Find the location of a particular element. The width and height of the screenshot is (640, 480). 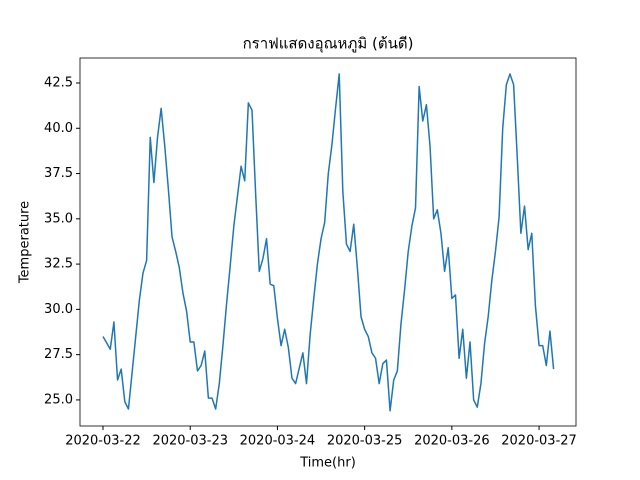

y-tick-label: 37.5 is located at coordinates (58, 173).